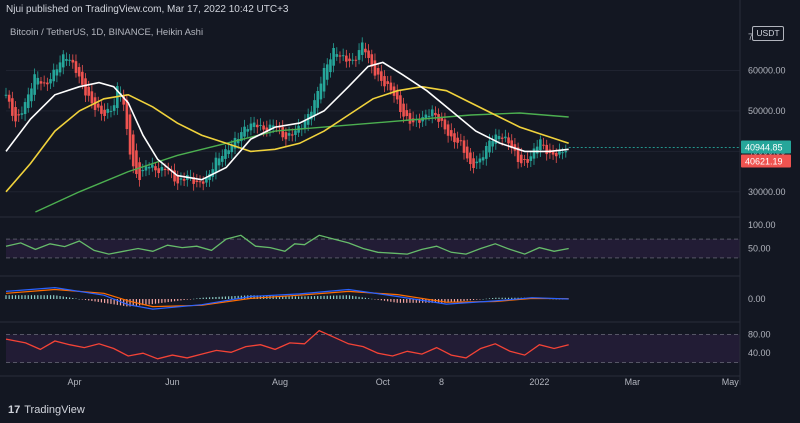 This screenshot has width=800, height=423. What do you see at coordinates (768, 33) in the screenshot?
I see `currency-badge: USDT` at bounding box center [768, 33].